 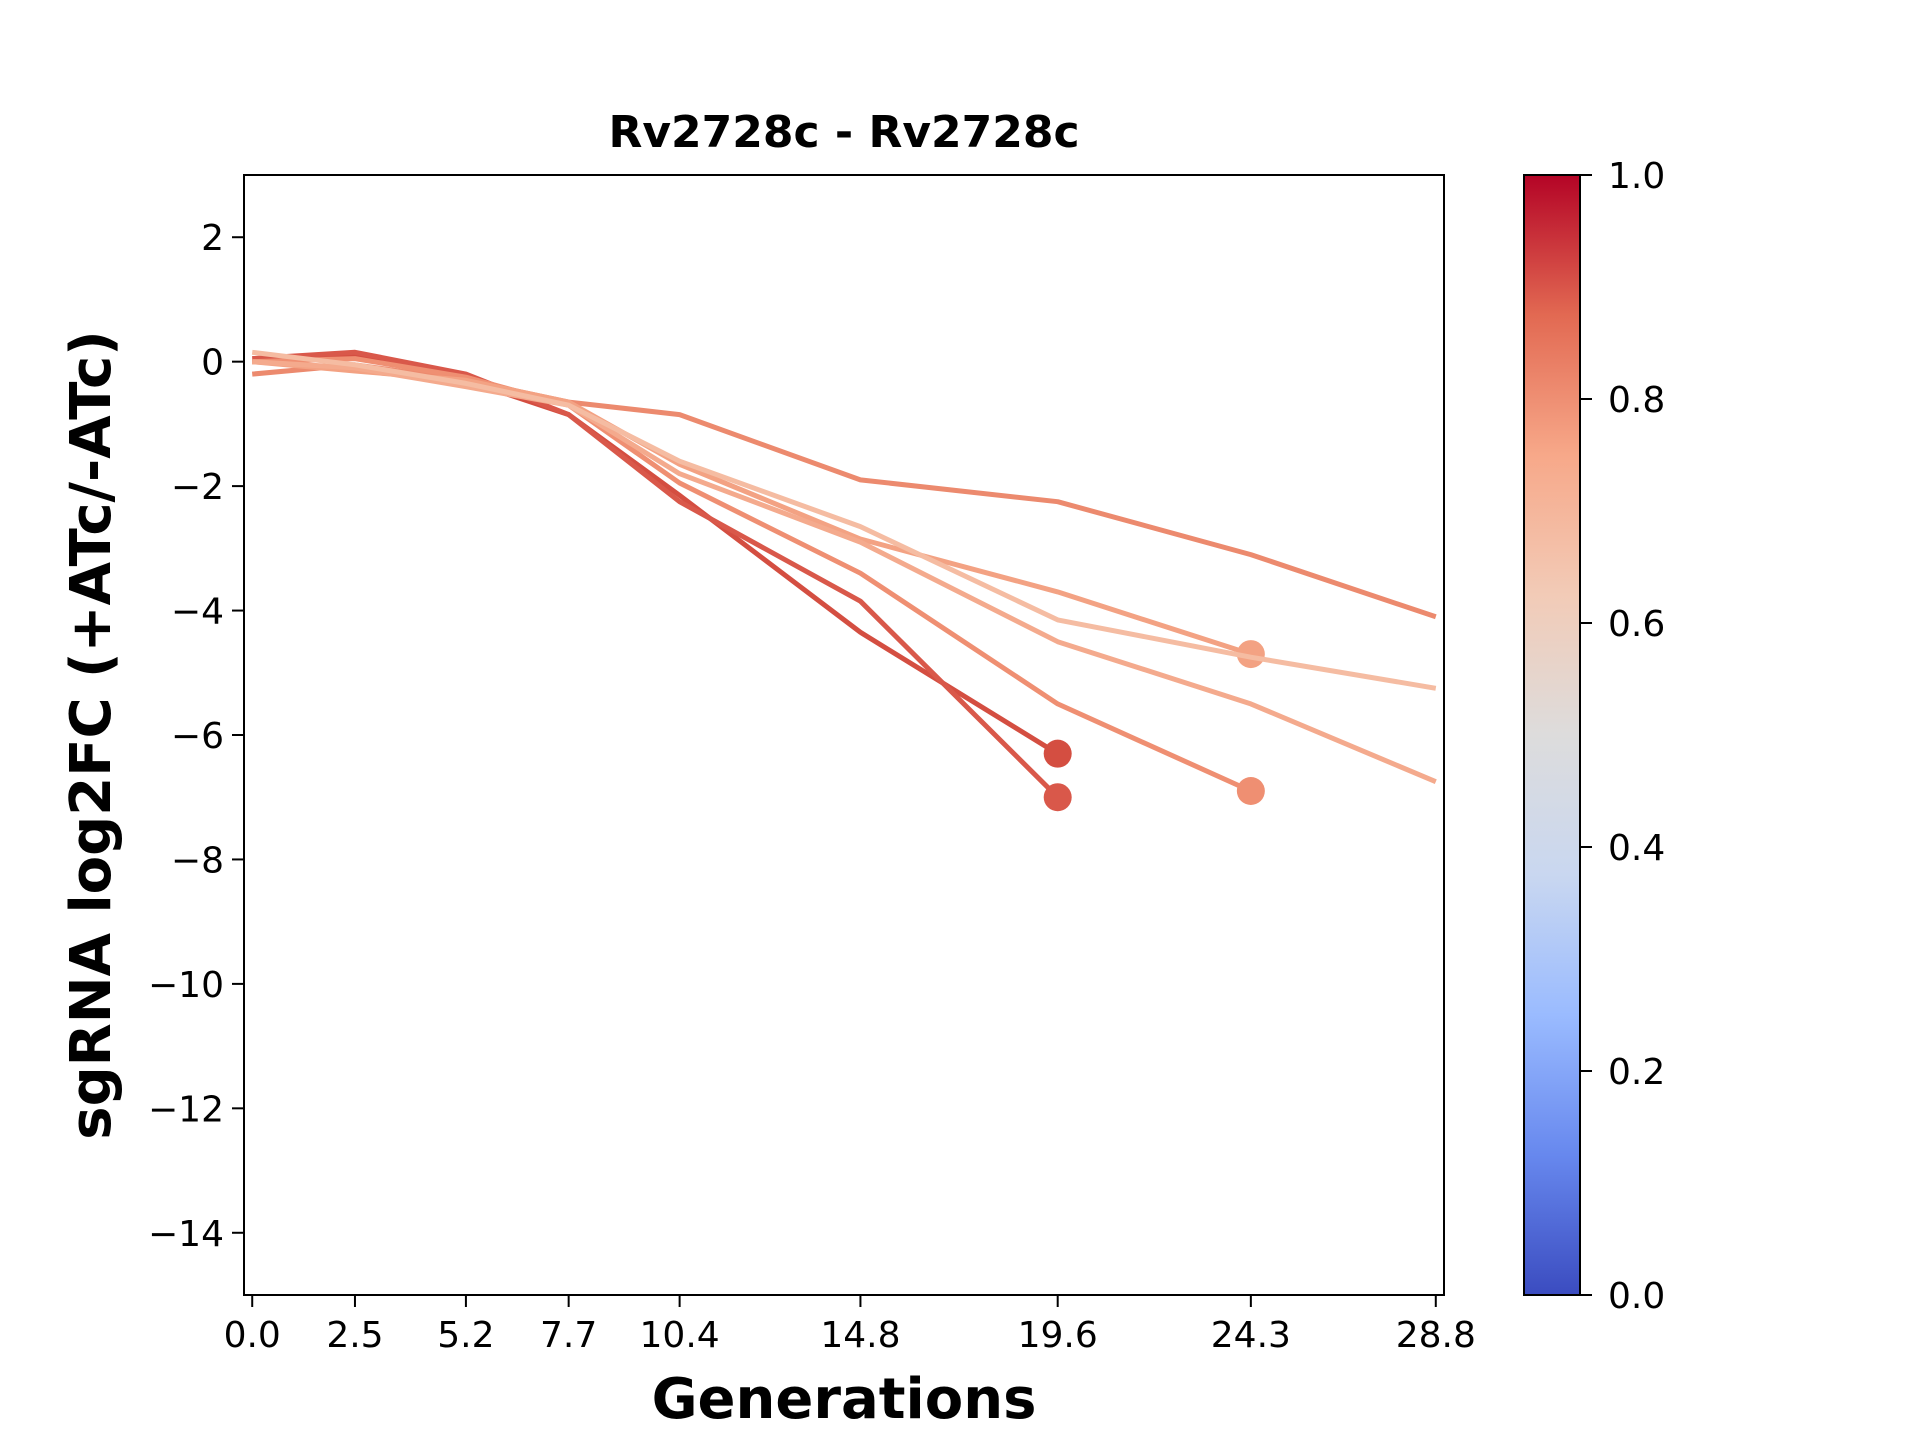 What do you see at coordinates (1436, 1335) in the screenshot?
I see `x-tick-label: 28.8` at bounding box center [1436, 1335].